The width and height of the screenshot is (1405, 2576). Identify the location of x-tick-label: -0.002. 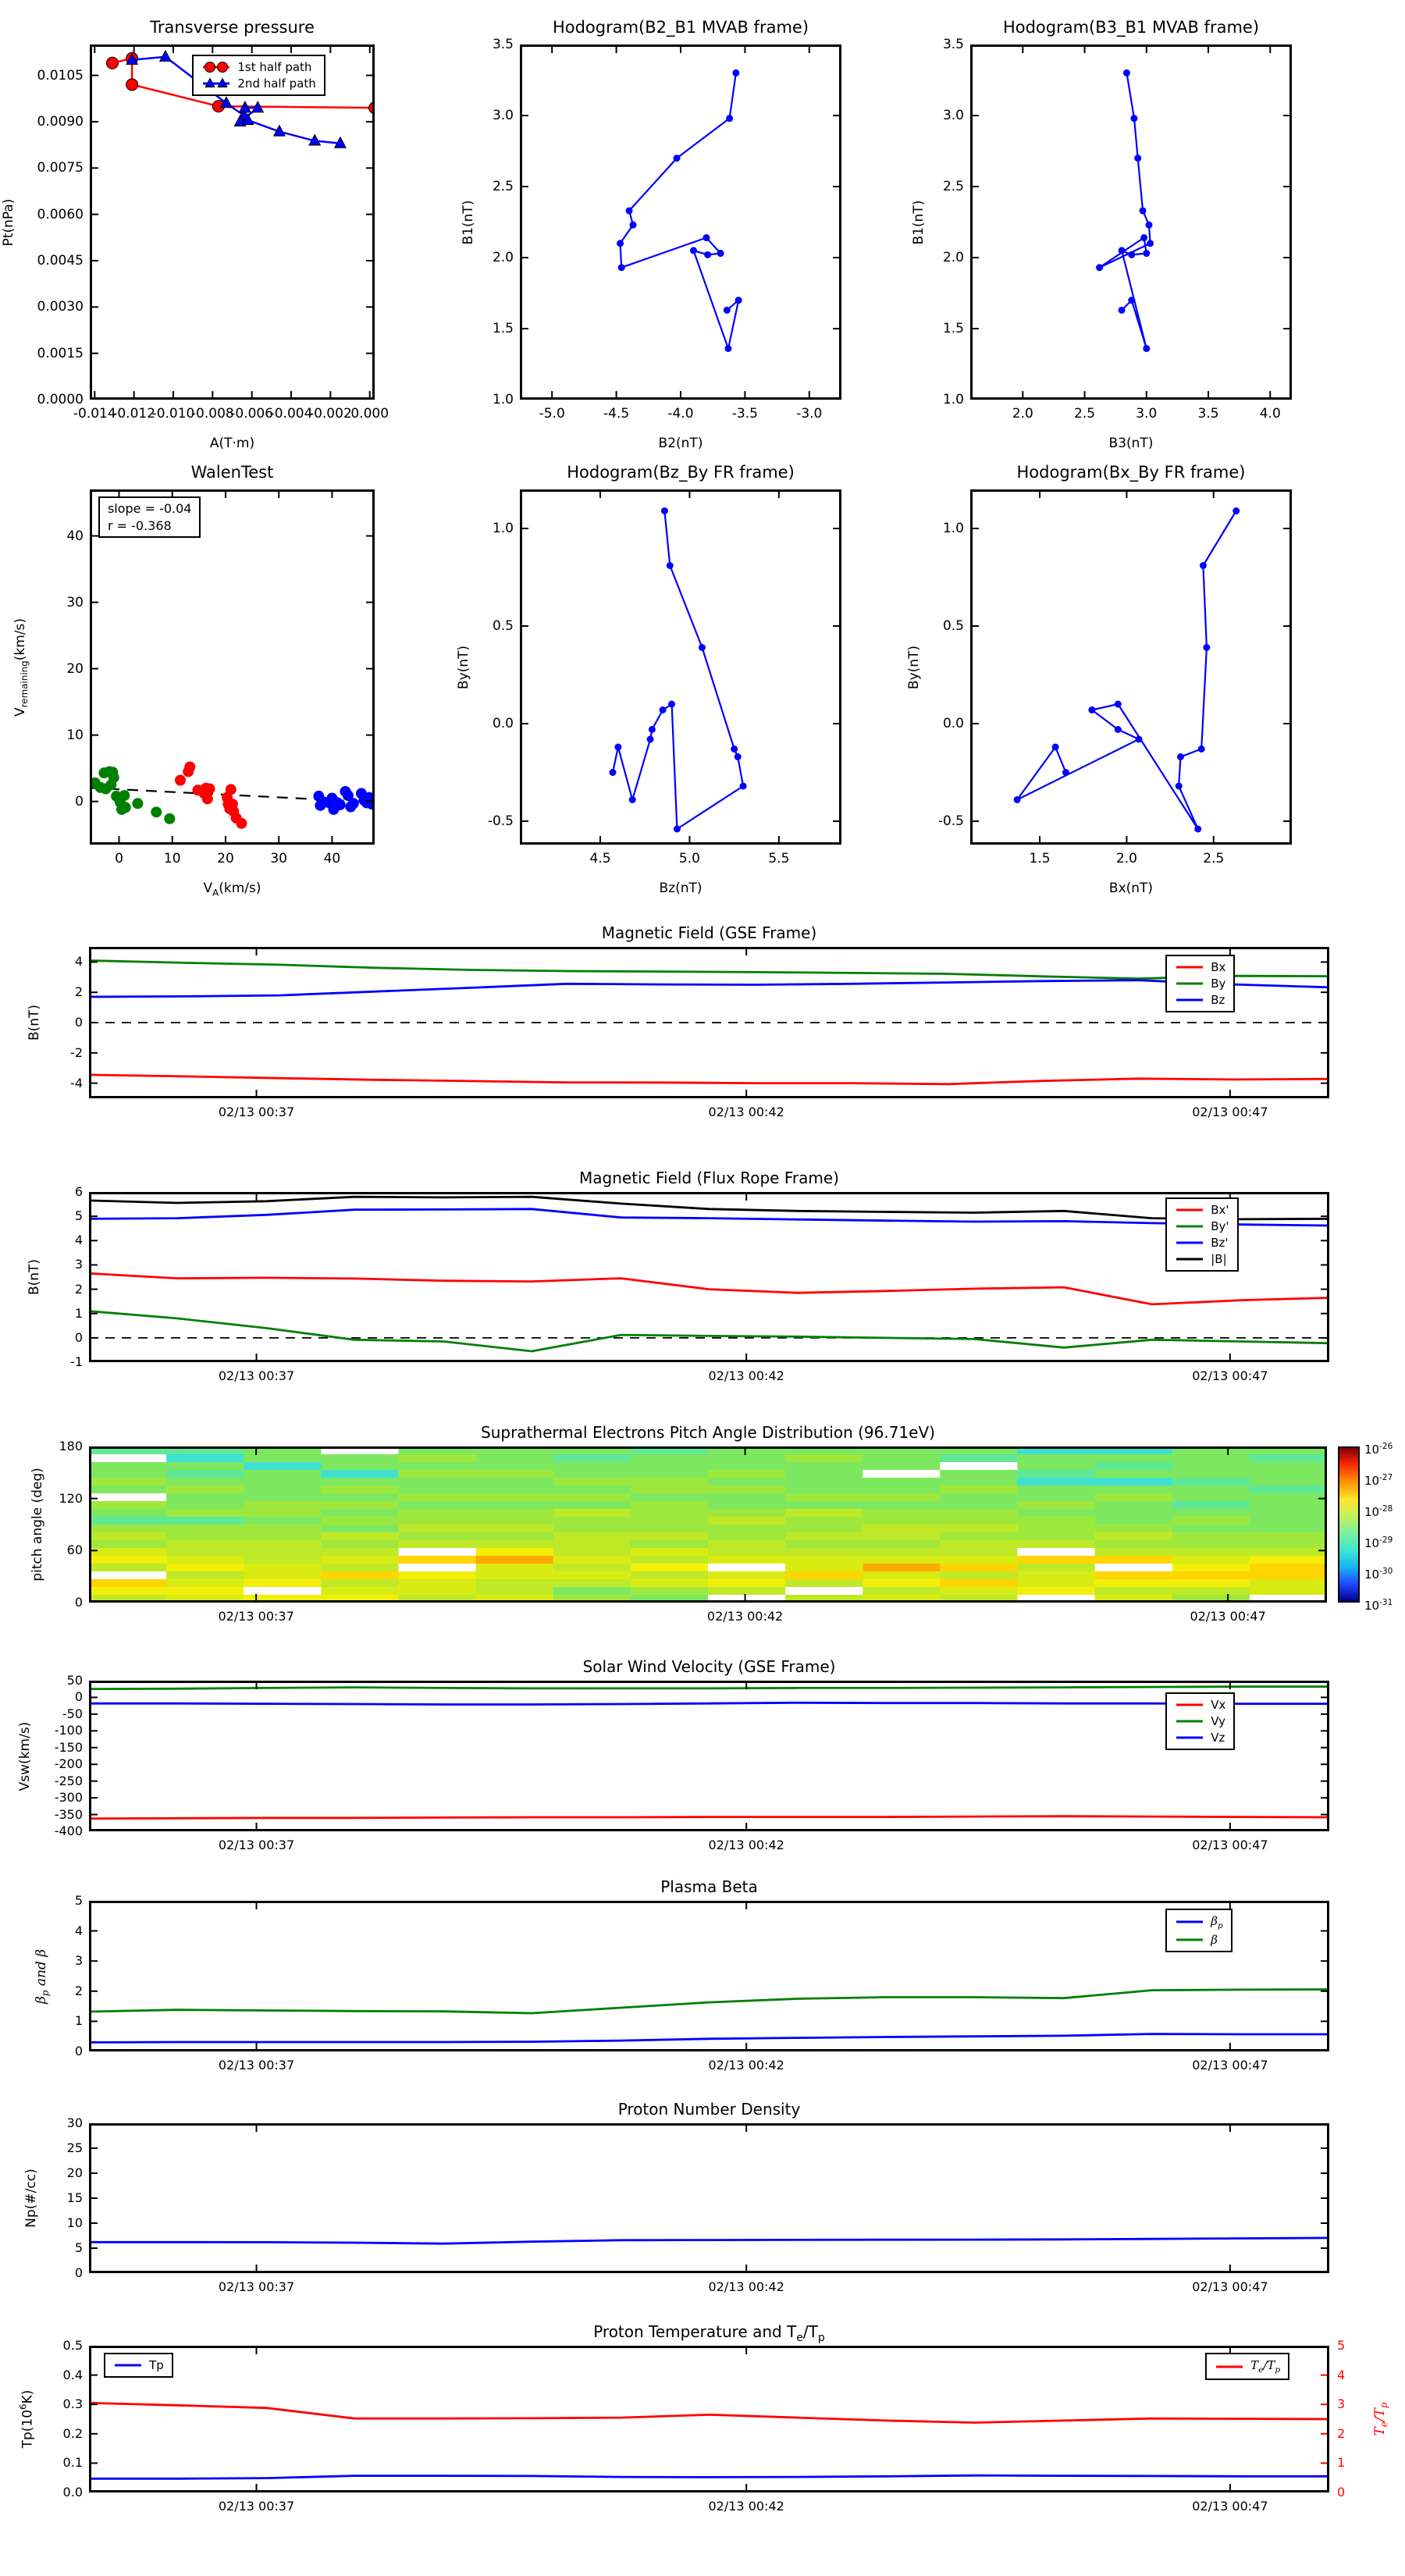
(330, 414).